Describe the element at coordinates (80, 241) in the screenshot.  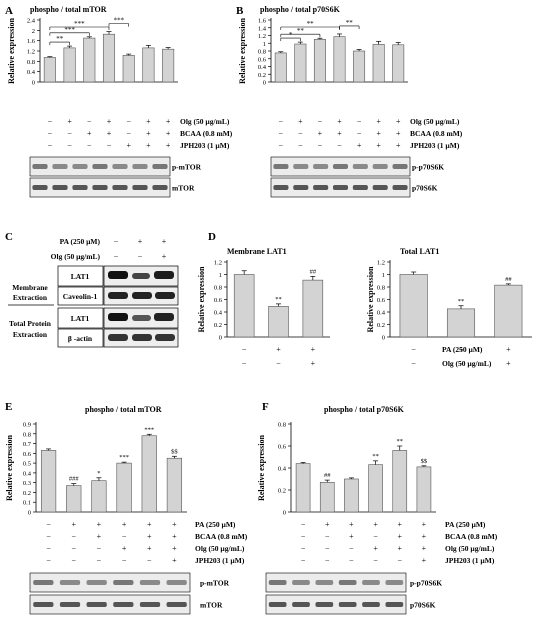
I see `panel-c-condition-label: PA (250 µM)` at that location.